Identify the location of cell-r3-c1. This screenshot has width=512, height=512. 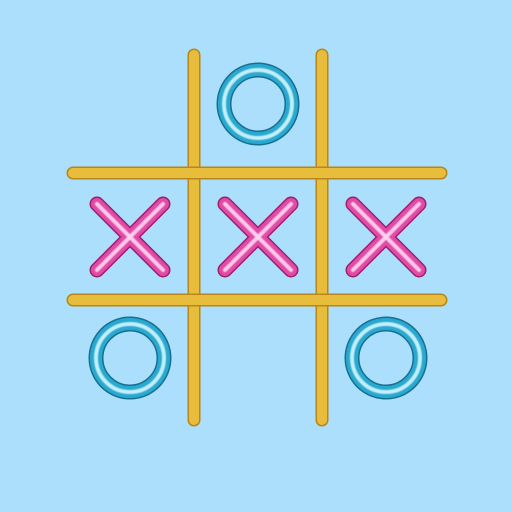
(130, 358).